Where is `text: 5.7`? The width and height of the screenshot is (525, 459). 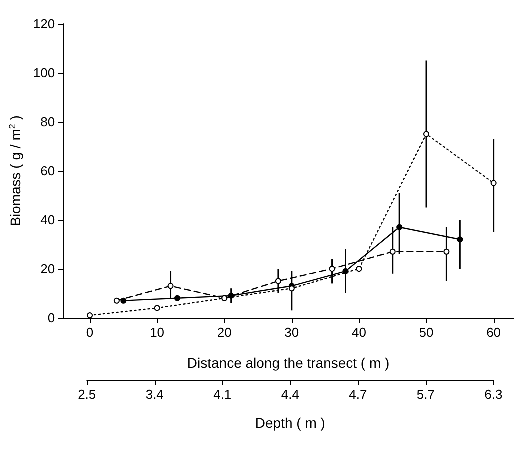
text: 5.7 is located at coordinates (425, 394).